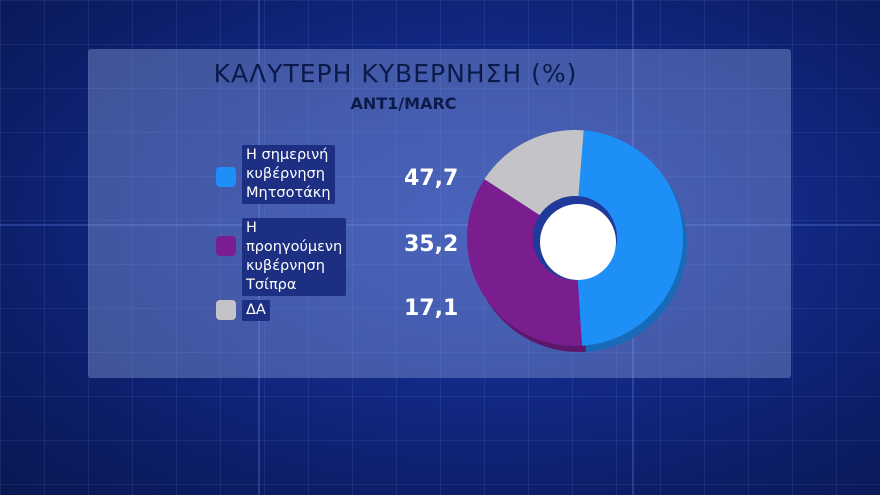 Image resolution: width=880 pixels, height=495 pixels. What do you see at coordinates (294, 257) in the screenshot?
I see `legend-label: Η προηγούμενη κυβέρνηση Τσίπρα` at bounding box center [294, 257].